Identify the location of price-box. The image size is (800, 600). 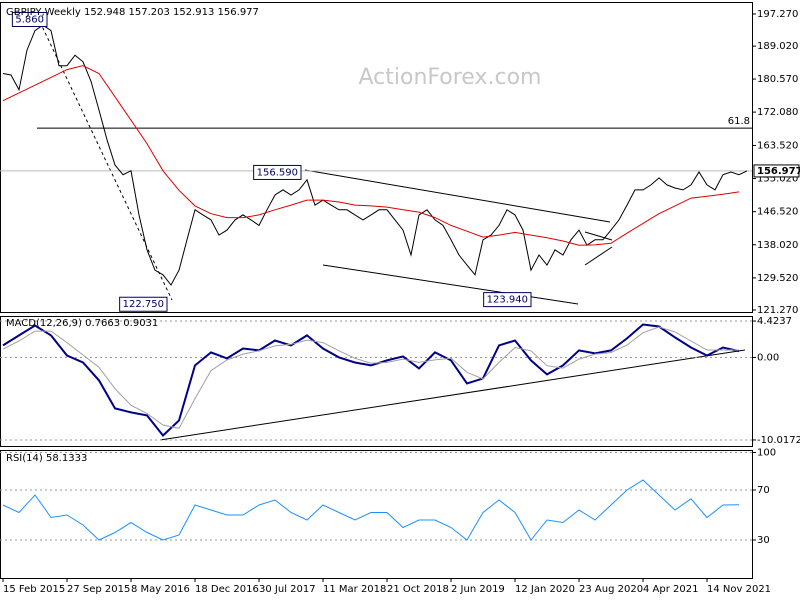
(776, 171).